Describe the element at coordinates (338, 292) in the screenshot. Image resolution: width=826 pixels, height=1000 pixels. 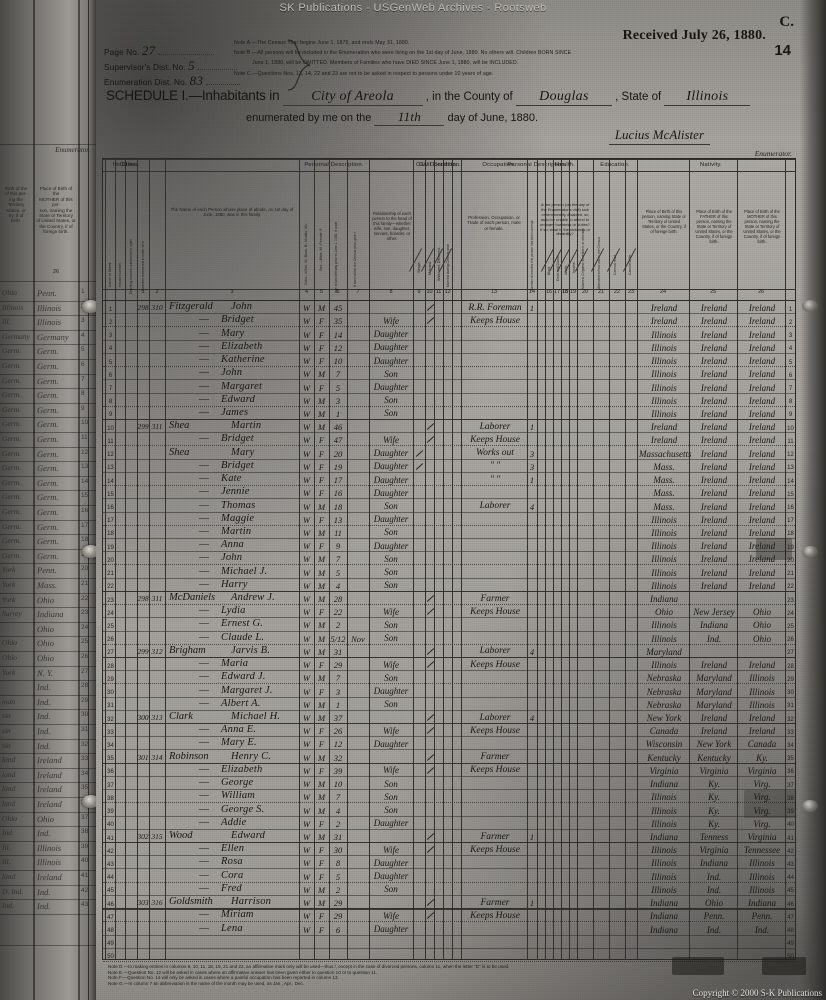
I see `column-number: 6` at that location.